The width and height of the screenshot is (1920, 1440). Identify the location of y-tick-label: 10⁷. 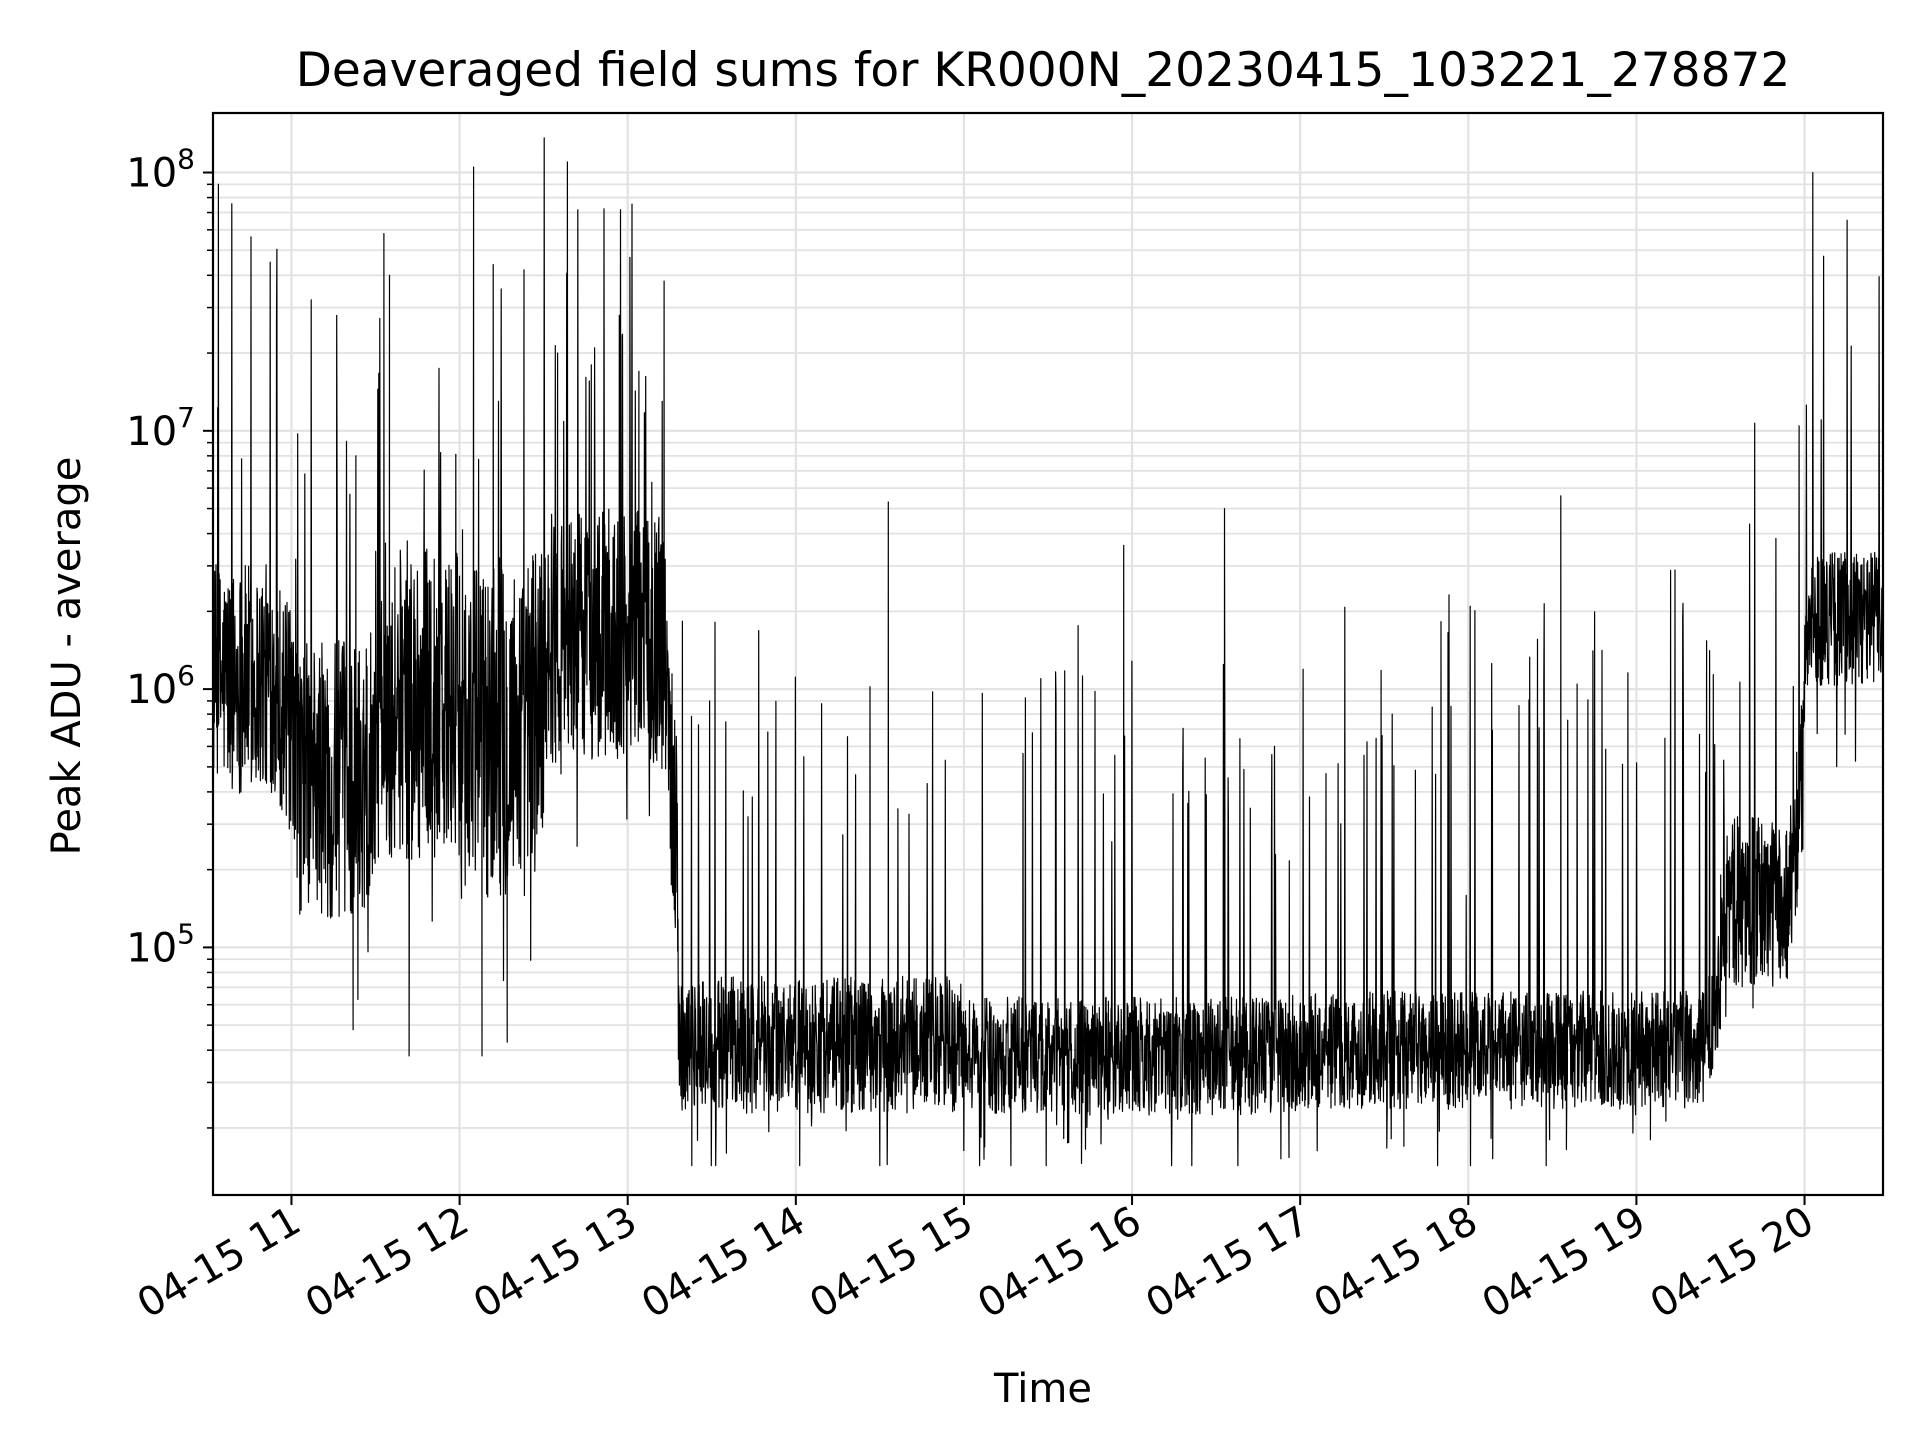
(160, 428).